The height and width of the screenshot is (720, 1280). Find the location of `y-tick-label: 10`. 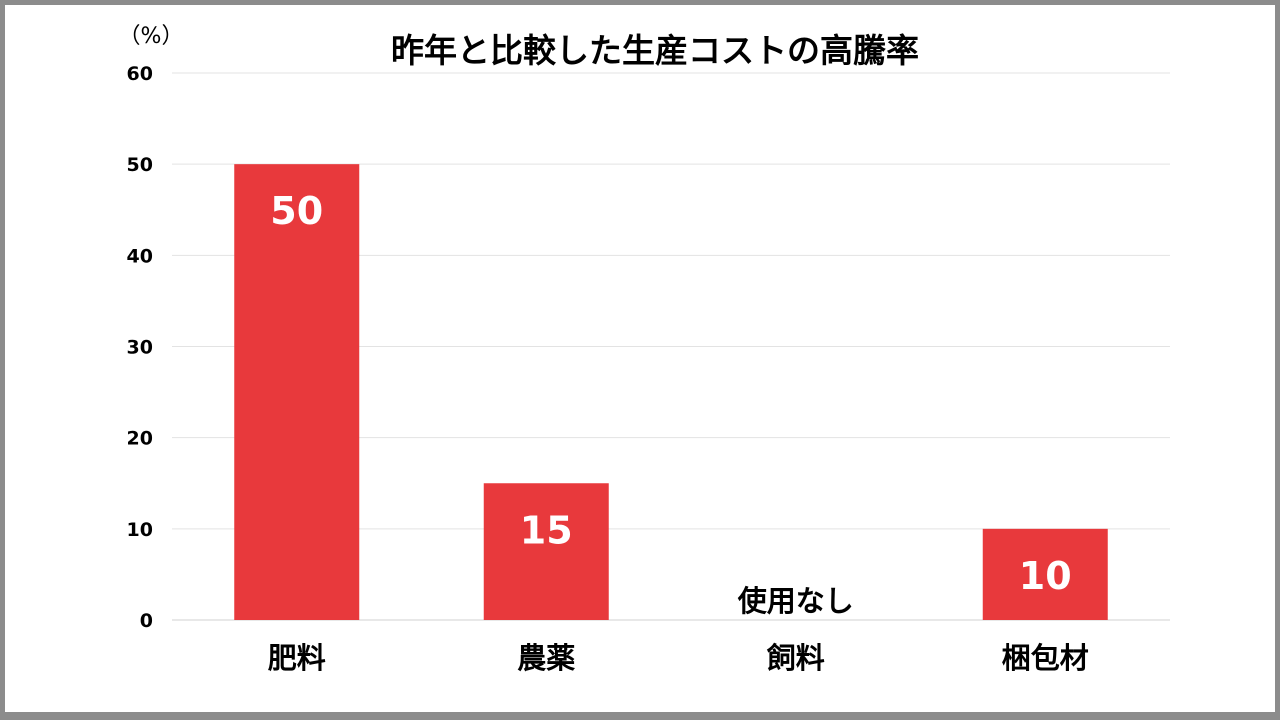

y-tick-label: 10 is located at coordinates (140, 530).